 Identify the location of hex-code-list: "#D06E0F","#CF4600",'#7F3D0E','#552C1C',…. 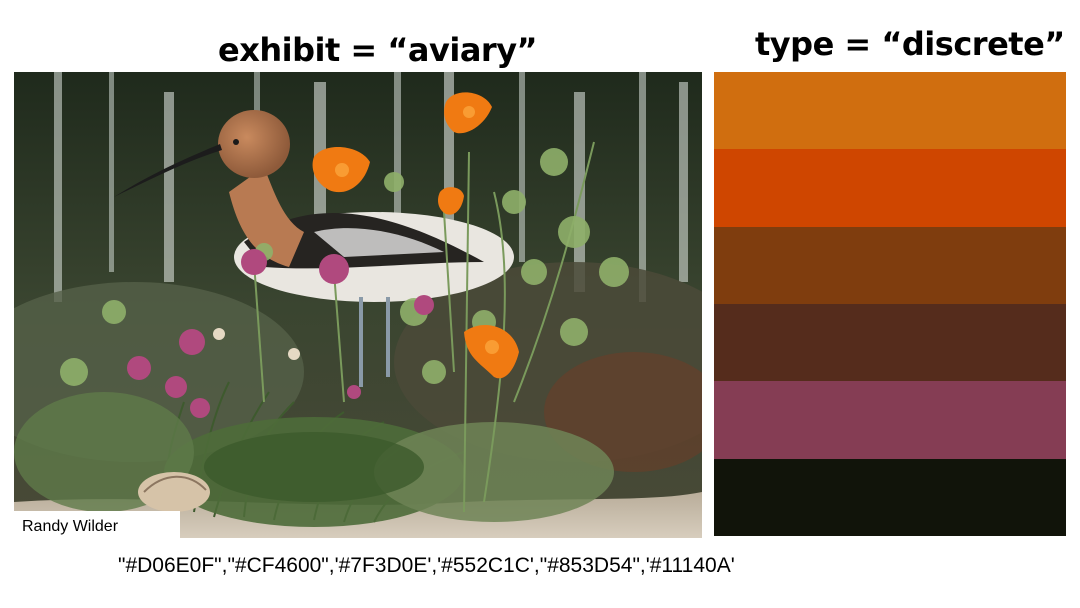
(426, 565).